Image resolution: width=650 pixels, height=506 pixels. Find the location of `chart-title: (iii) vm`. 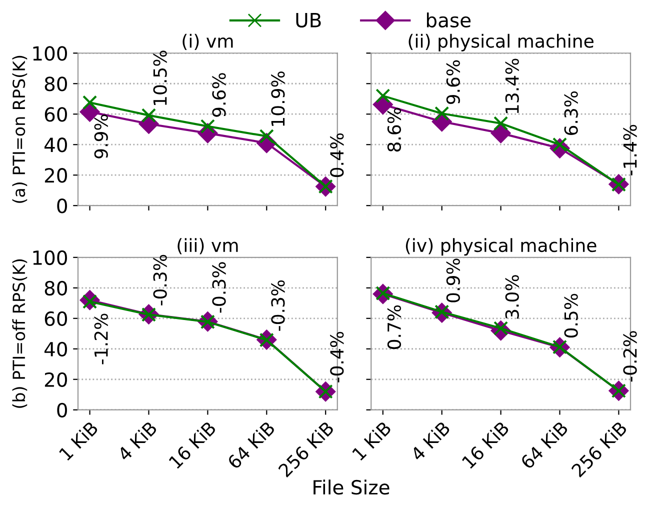

chart-title: (iii) vm is located at coordinates (208, 246).